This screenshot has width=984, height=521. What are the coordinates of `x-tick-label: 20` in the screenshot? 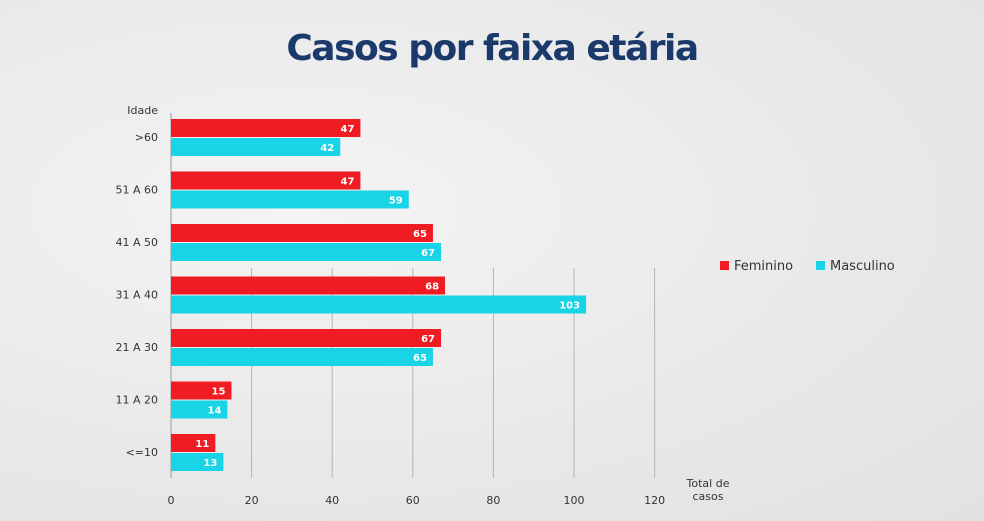 It's located at (252, 500).